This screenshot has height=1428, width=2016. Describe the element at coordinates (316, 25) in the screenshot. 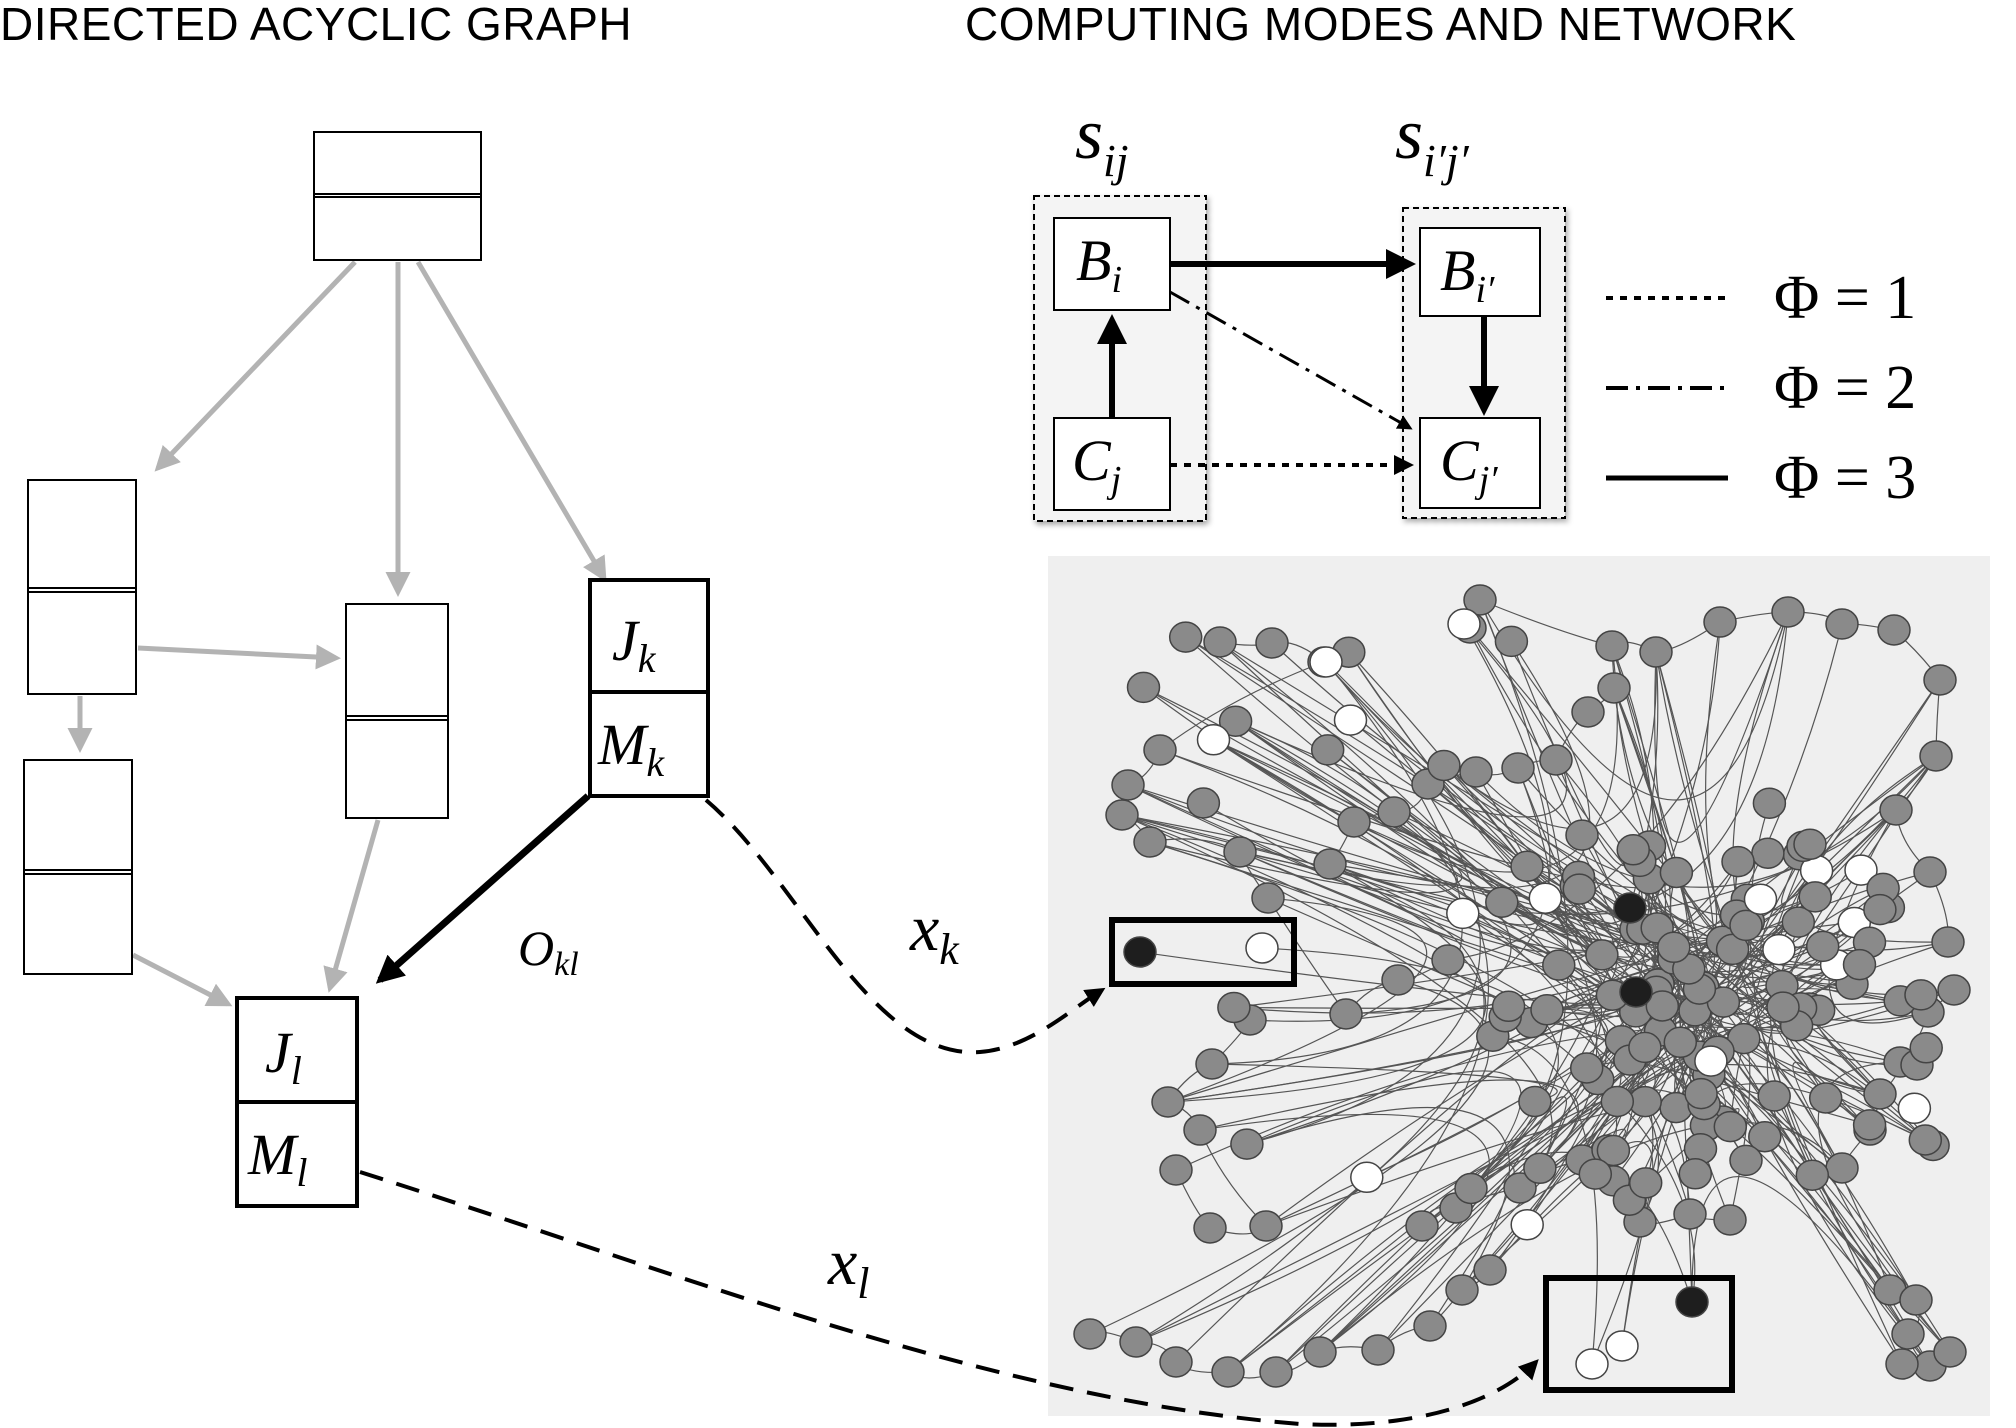

I see `dag-heading: DIRECTED ACYCLIC GRAPH` at that location.